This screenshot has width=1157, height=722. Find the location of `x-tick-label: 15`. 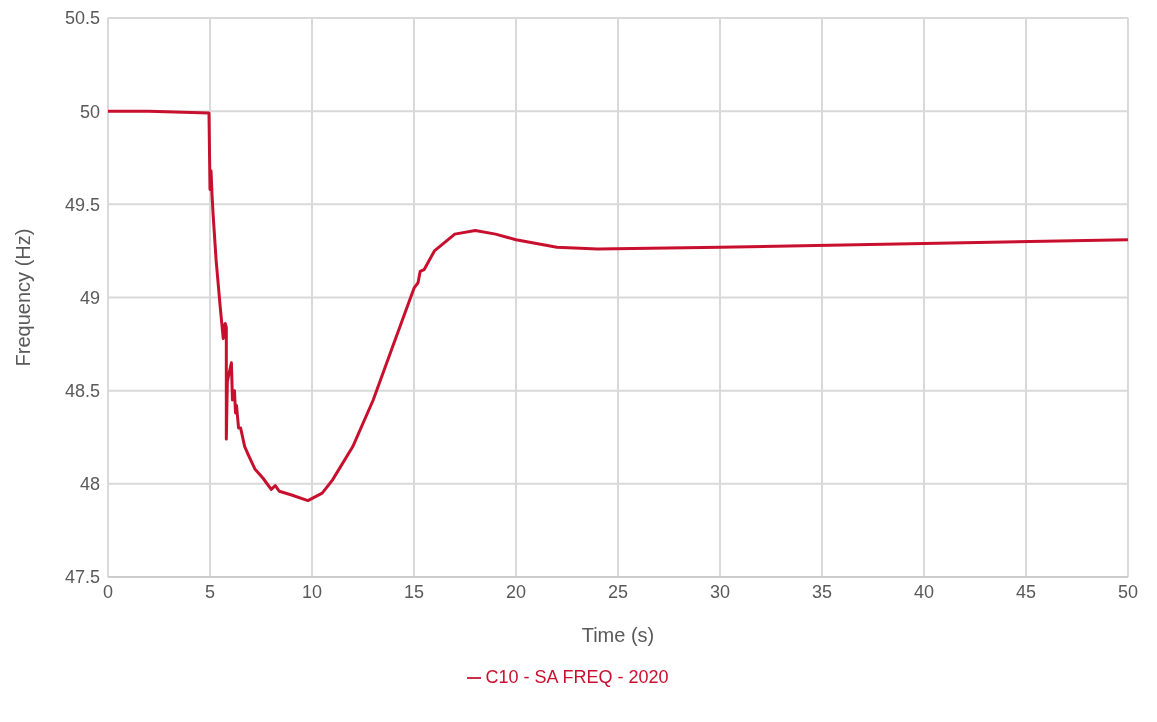

x-tick-label: 15 is located at coordinates (414, 591).